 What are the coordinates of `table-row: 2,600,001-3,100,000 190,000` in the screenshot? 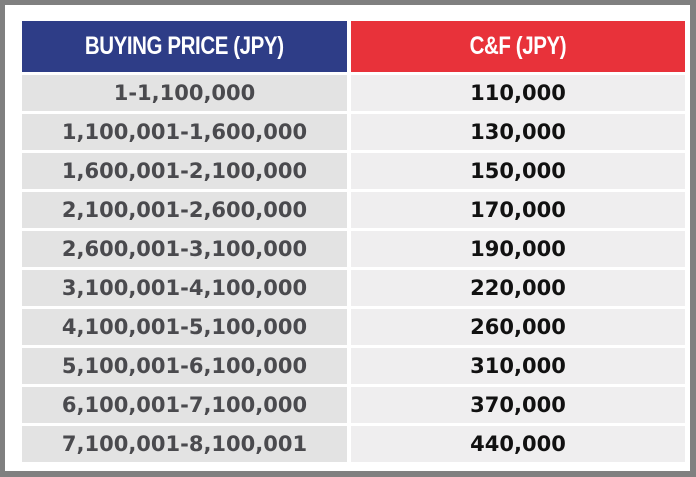 It's located at (353, 249).